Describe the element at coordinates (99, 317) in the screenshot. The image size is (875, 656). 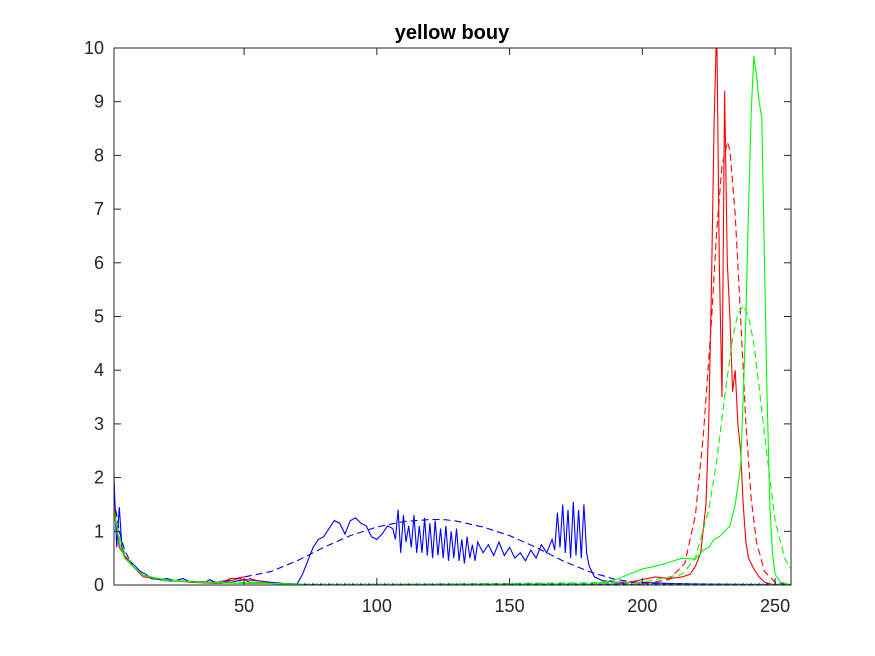
I see `y-tick-label: 5` at that location.